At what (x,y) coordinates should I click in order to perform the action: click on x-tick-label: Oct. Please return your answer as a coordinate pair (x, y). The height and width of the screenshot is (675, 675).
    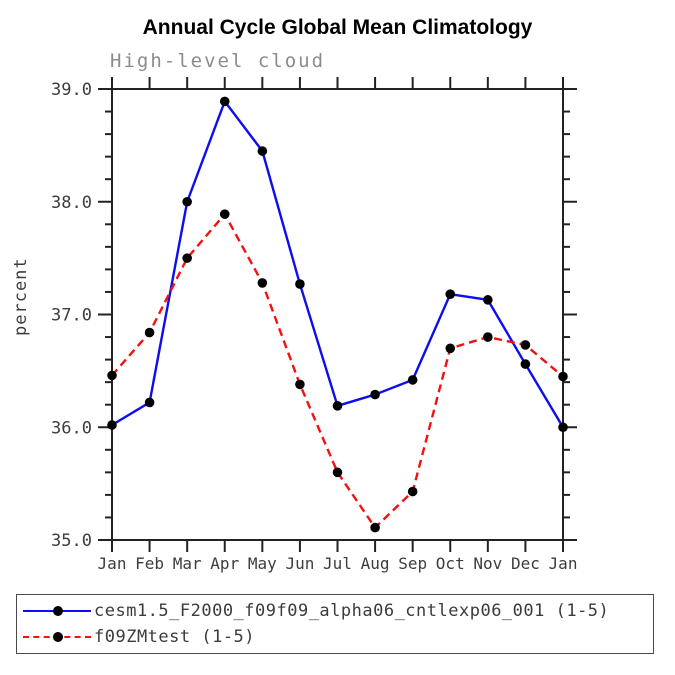
    Looking at the image, I should click on (450, 563).